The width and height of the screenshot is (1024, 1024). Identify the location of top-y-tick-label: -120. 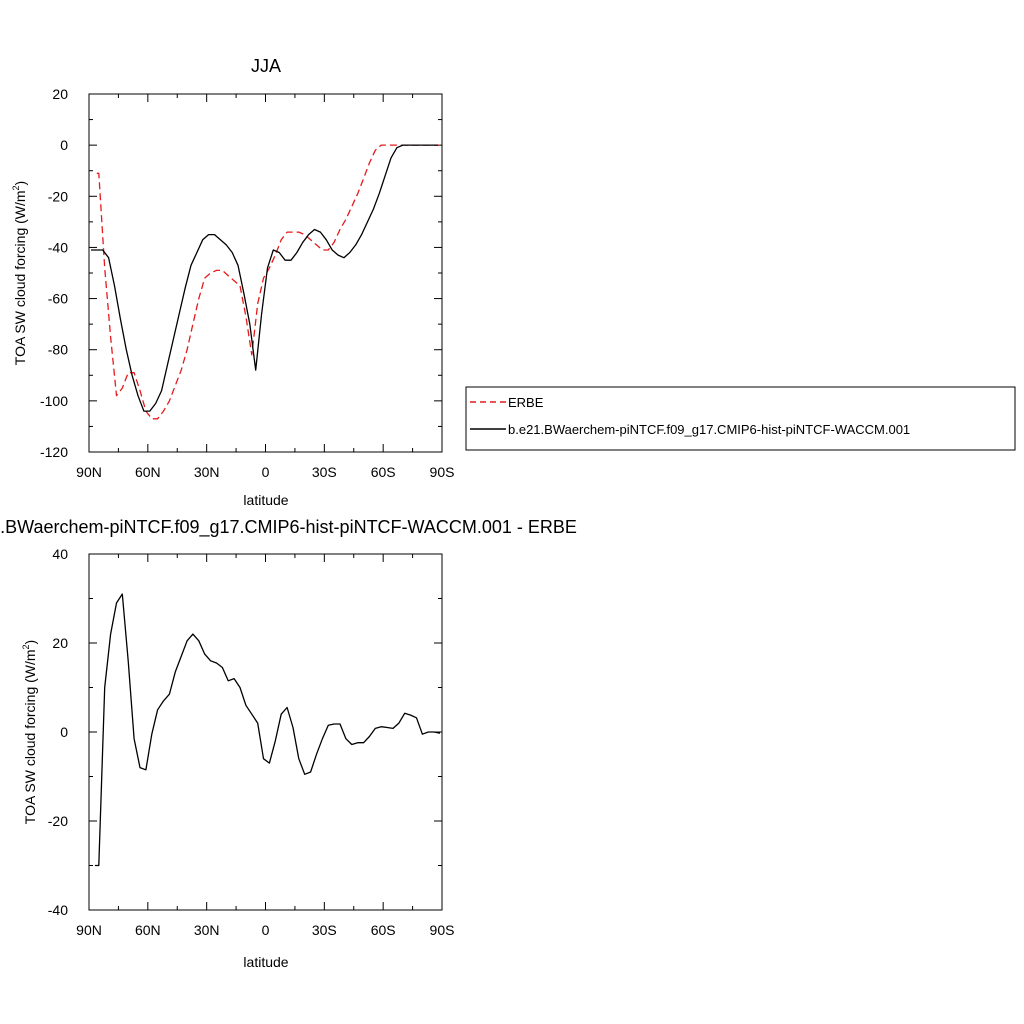
(54, 452).